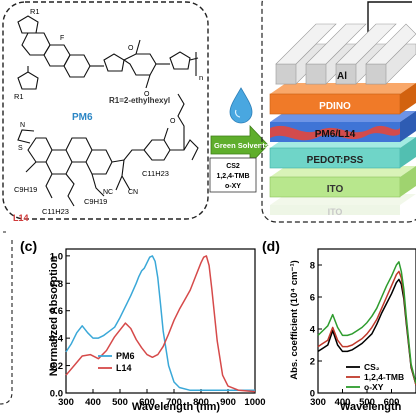 The image size is (416, 415). I want to click on c9h19-b: C9H19, so click(95, 201).